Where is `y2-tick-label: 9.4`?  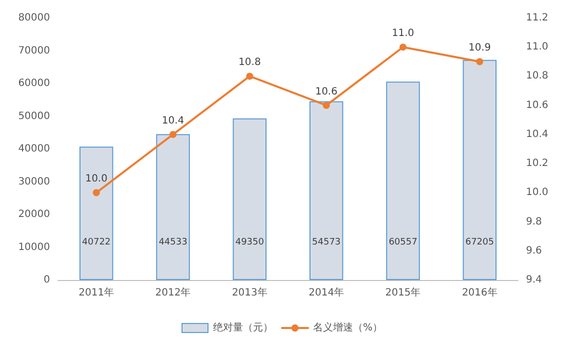 y2-tick-label: 9.4 is located at coordinates (534, 280).